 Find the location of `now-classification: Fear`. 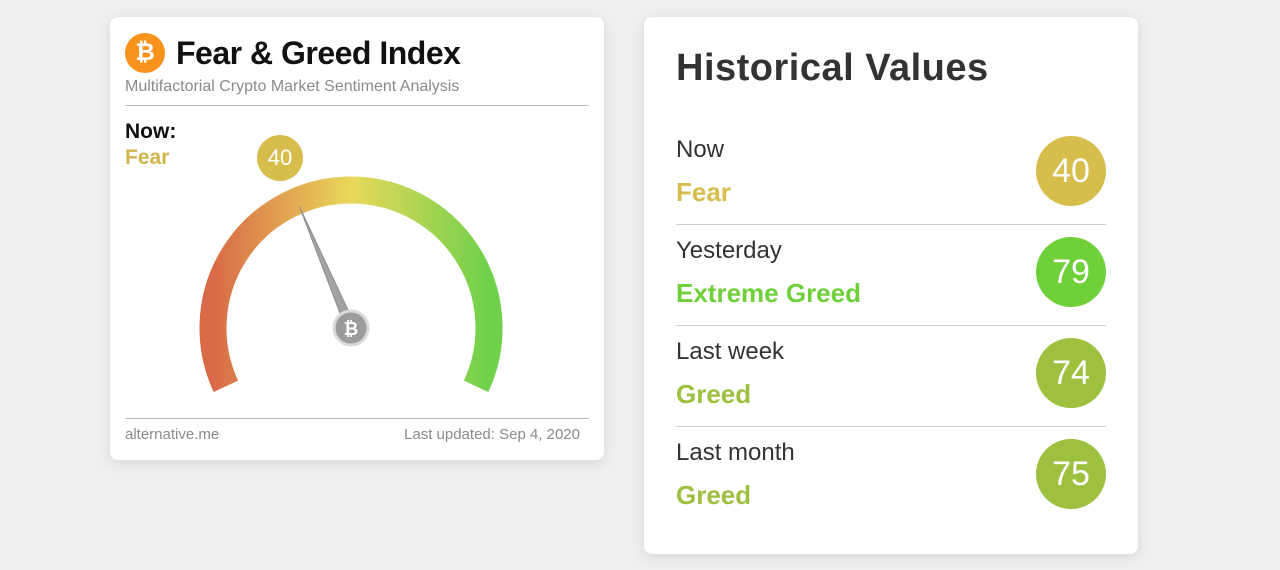

now-classification: Fear is located at coordinates (147, 157).